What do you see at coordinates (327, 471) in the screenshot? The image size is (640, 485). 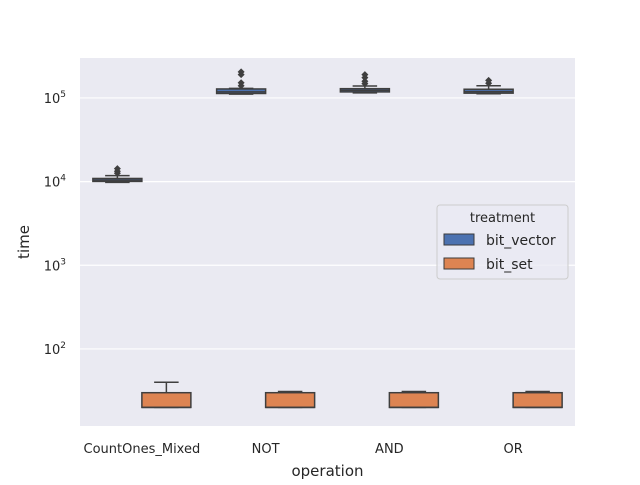 I see `x-axis-label: operation` at bounding box center [327, 471].